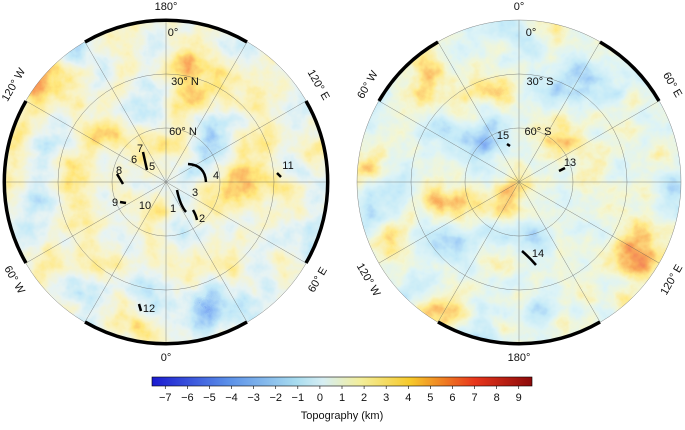 The width and height of the screenshot is (685, 430). I want to click on feature-label: 13, so click(570, 163).